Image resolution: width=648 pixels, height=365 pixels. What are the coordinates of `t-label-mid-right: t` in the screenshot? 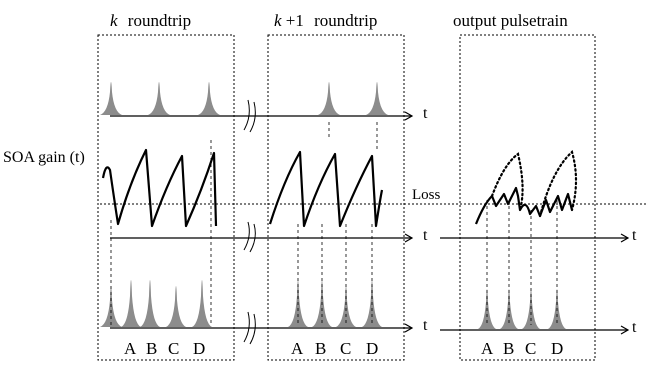 It's located at (634, 235).